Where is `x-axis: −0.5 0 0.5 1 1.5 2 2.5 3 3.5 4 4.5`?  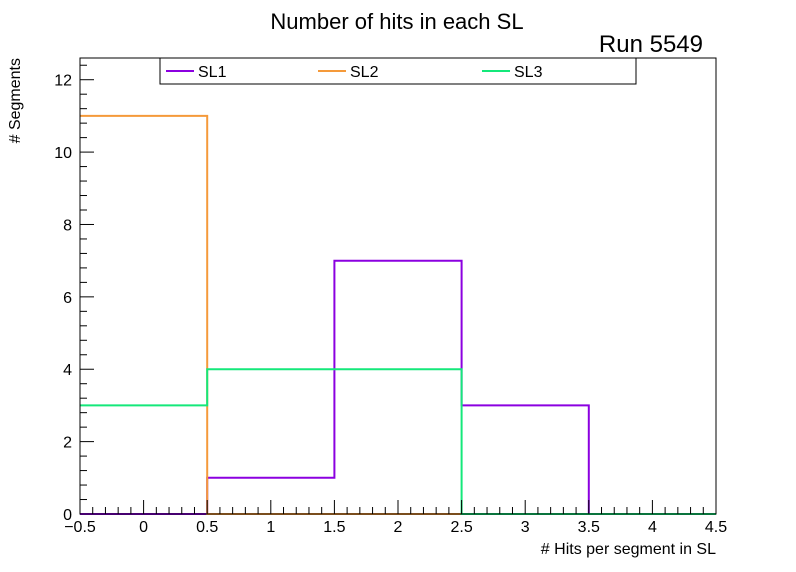
x-axis: −0.5 0 0.5 1 1.5 2 2.5 3 3.5 4 4.5 is located at coordinates (395, 518).